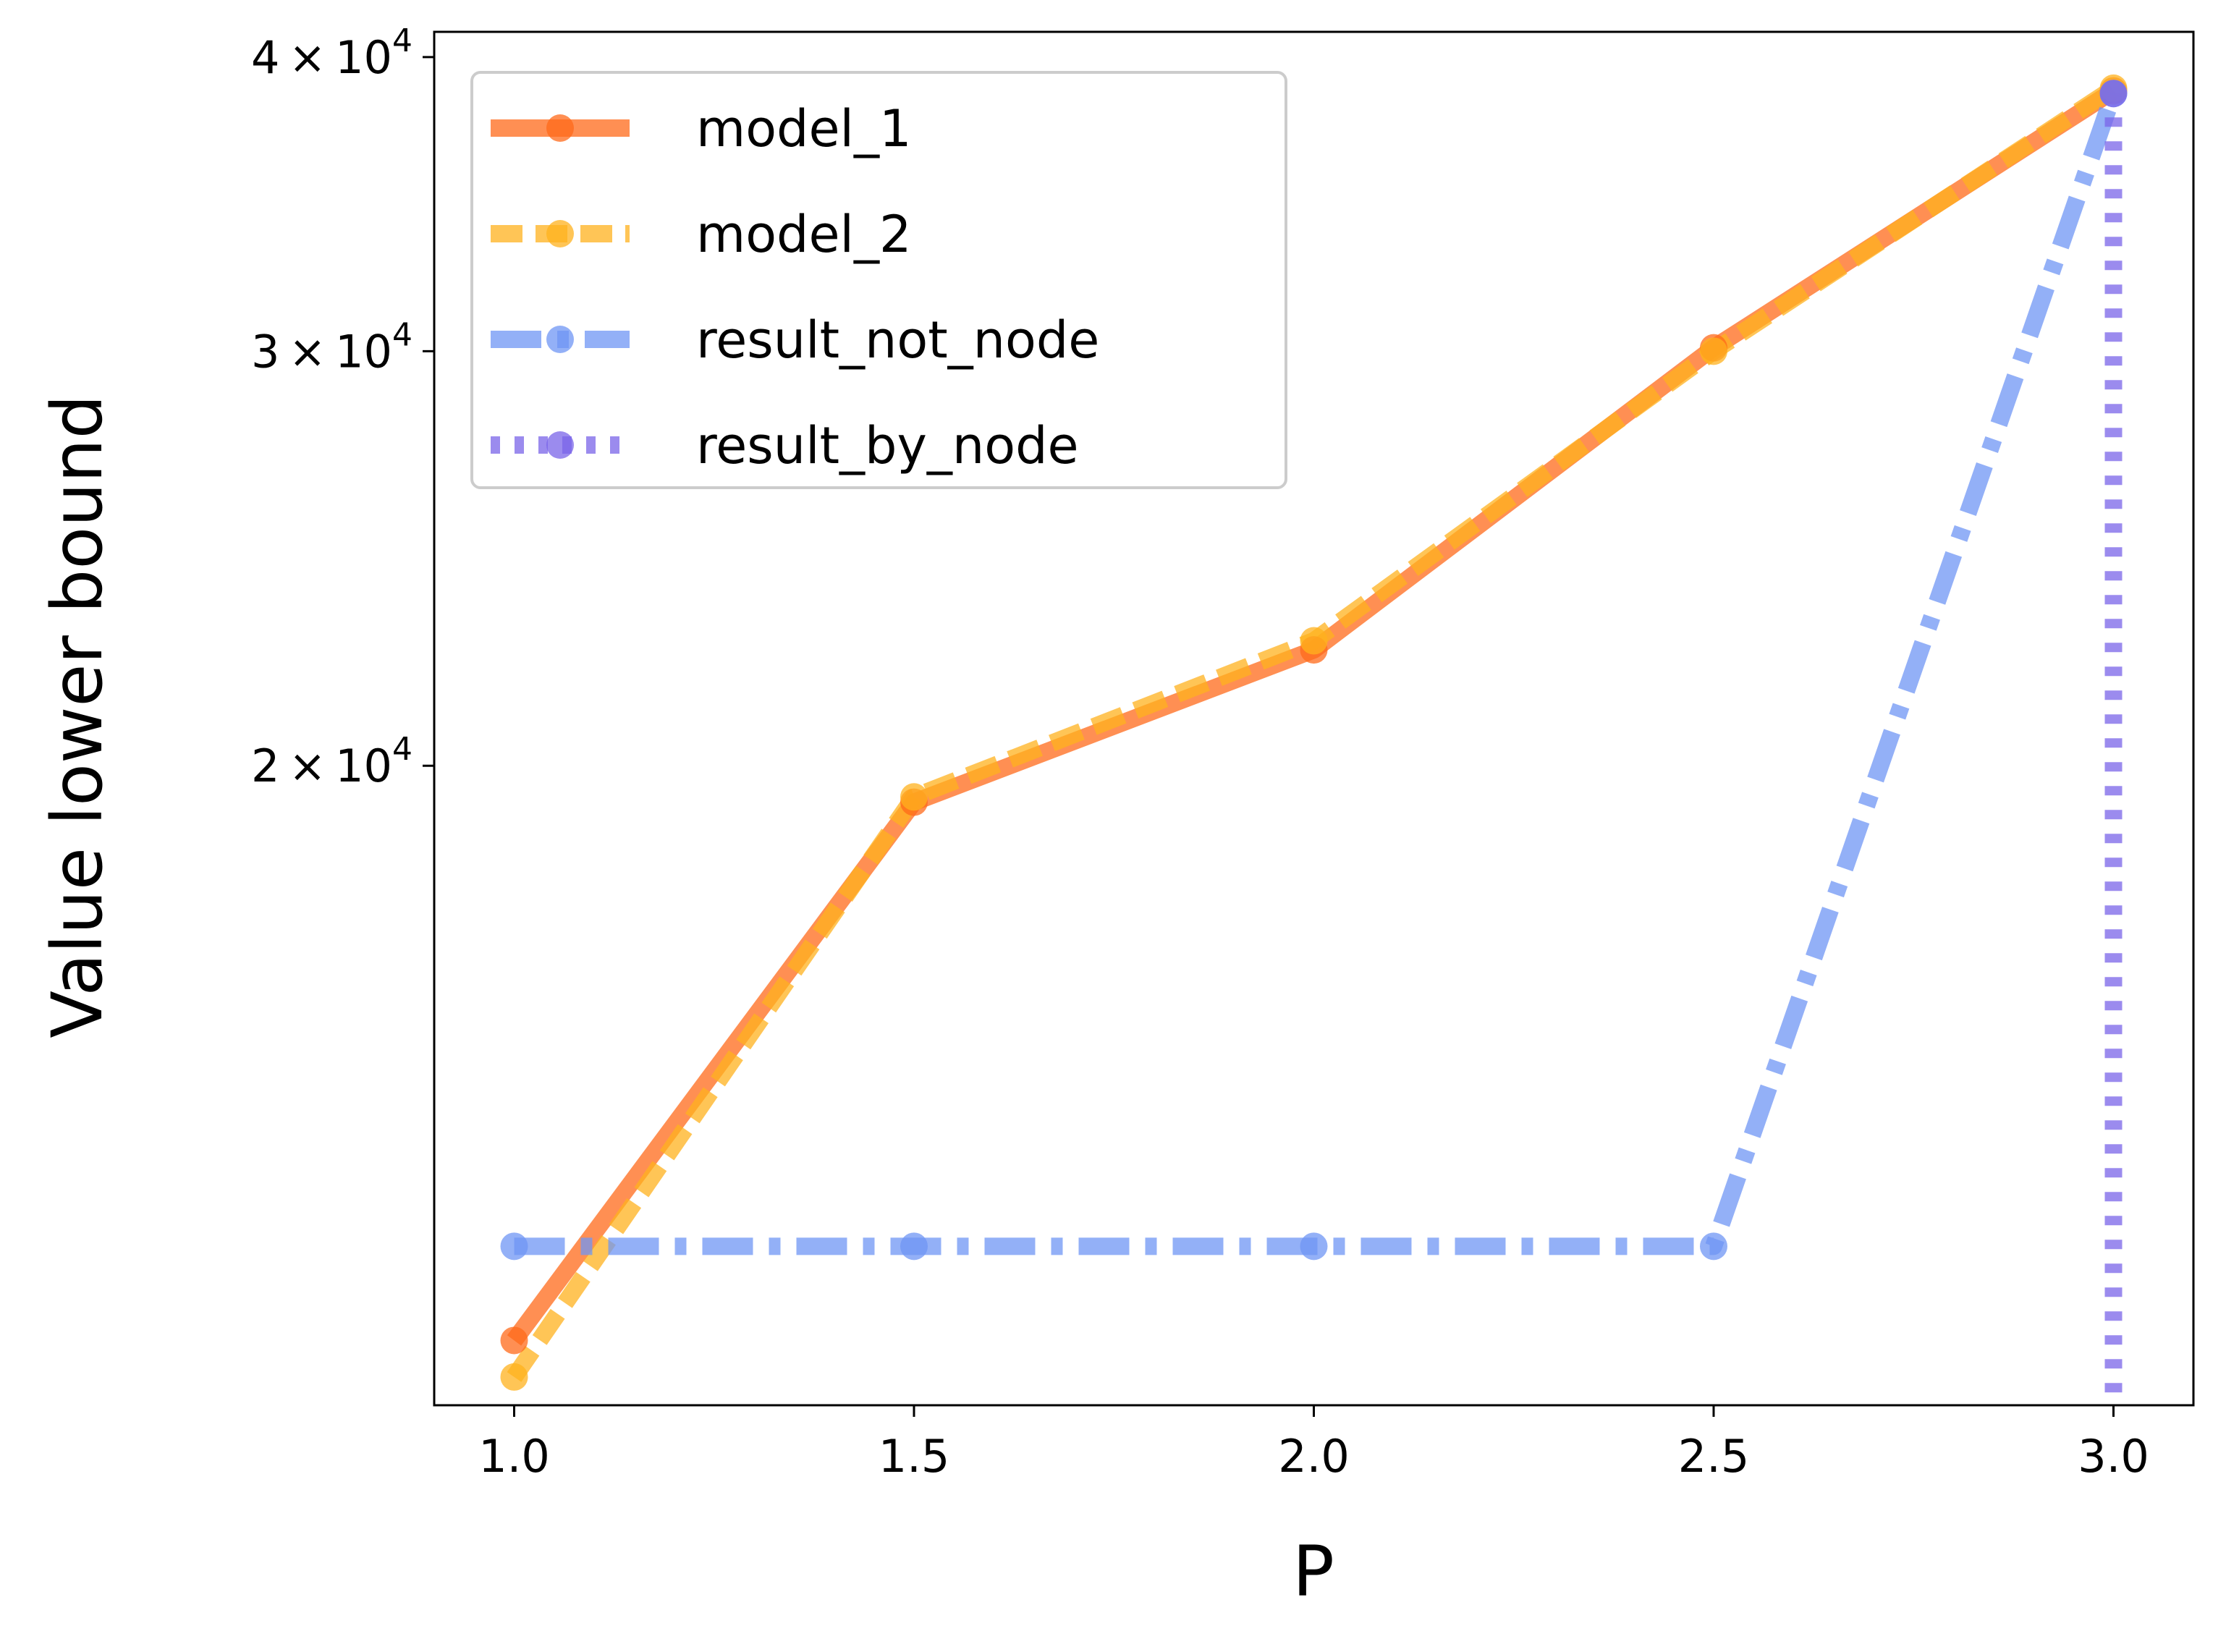 This screenshot has width=2226, height=1652. Describe the element at coordinates (898, 340) in the screenshot. I see `legend-label-result-not-node: result_not_node` at that location.